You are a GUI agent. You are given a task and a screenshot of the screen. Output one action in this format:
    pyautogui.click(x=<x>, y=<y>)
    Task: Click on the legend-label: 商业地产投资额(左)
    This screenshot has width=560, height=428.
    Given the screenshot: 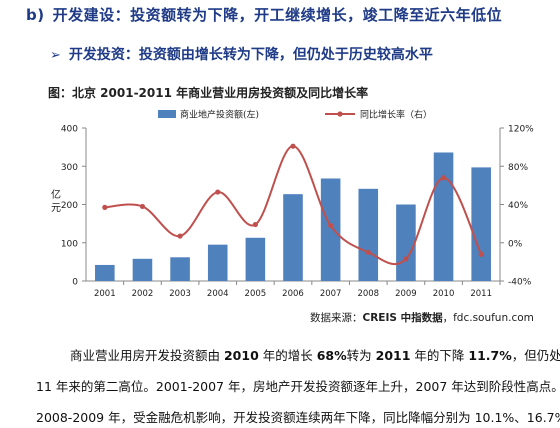 What is the action you would take?
    pyautogui.click(x=219, y=115)
    